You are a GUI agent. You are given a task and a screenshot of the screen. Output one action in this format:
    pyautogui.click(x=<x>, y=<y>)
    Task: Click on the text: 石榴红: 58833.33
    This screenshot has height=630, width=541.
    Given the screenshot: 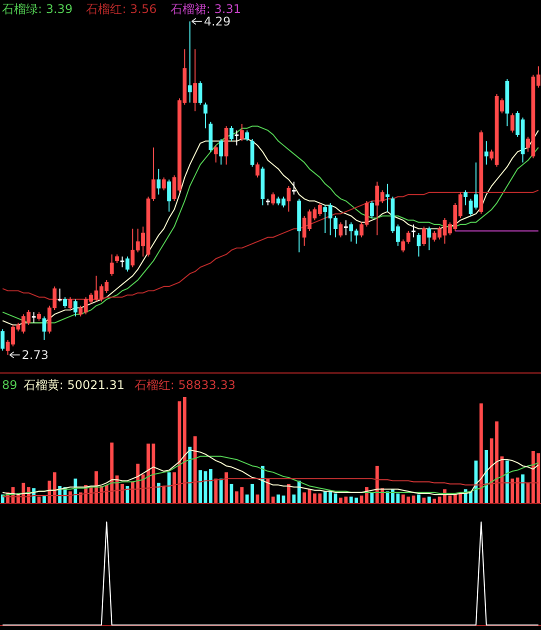 What is the action you would take?
    pyautogui.click(x=185, y=385)
    